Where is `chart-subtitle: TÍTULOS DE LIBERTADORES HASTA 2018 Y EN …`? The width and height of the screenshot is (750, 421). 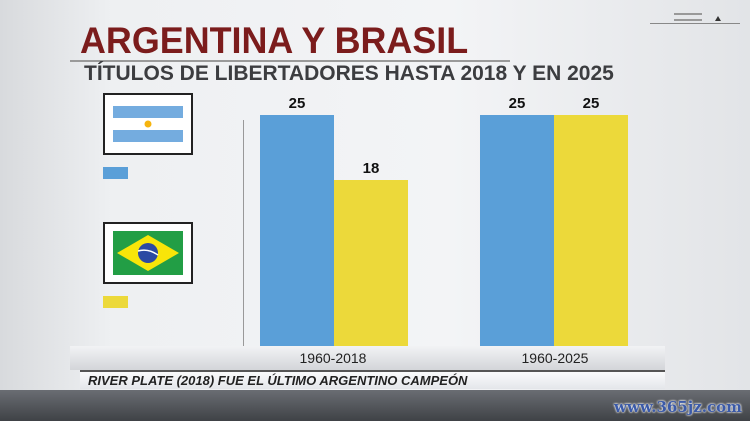
chart-subtitle: TÍTULOS DE LIBERTADORES HASTA 2018 Y EN … is located at coordinates (349, 73).